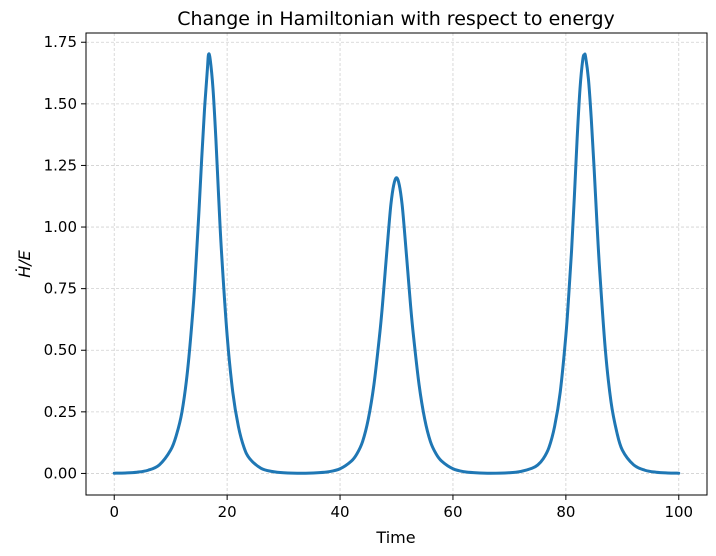 The width and height of the screenshot is (716, 556). Describe the element at coordinates (227, 512) in the screenshot. I see `x-tick-label: 20` at that location.